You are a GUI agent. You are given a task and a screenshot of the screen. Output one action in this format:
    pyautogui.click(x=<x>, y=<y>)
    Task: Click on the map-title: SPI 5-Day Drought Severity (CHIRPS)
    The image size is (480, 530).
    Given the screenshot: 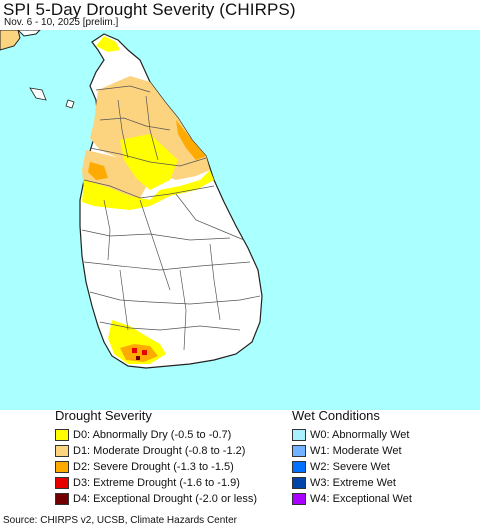 What is the action you would take?
    pyautogui.click(x=149, y=9)
    